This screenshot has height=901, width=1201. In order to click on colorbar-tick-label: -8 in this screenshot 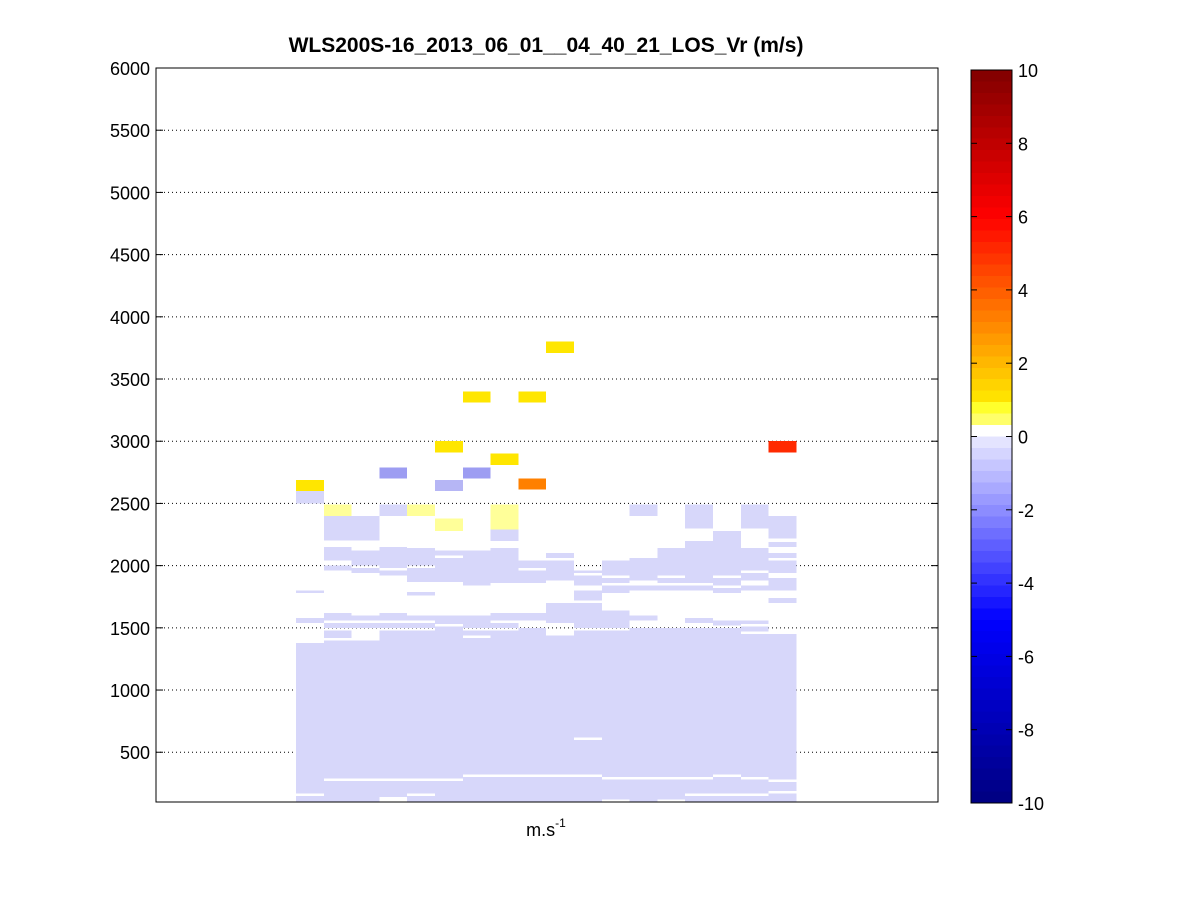, I will do `click(1026, 731)`.